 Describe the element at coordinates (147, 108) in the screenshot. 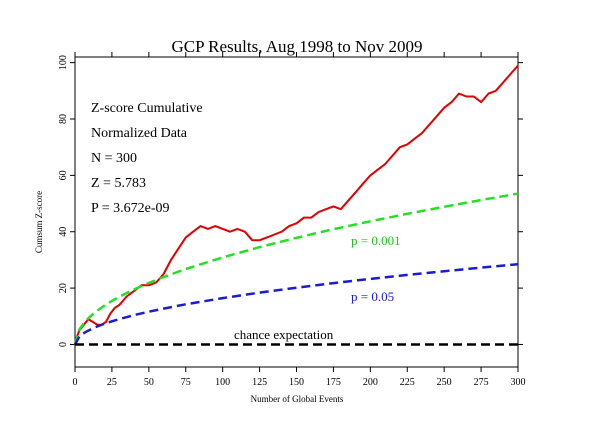

I see `stat-line-1: Z-score Cumulative` at that location.